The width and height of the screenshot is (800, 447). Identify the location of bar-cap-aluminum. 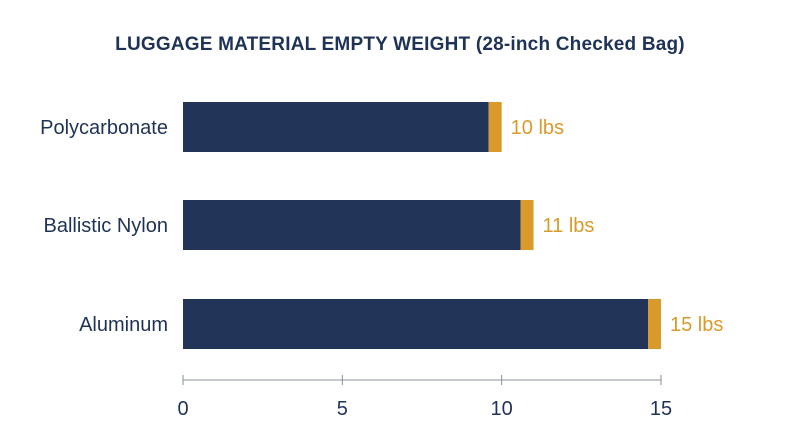
(654, 324).